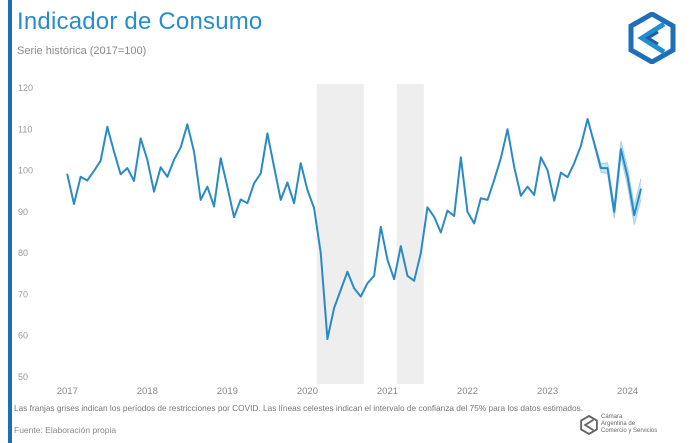 The image size is (697, 443). Describe the element at coordinates (23, 294) in the screenshot. I see `y-tick-label: 70` at that location.